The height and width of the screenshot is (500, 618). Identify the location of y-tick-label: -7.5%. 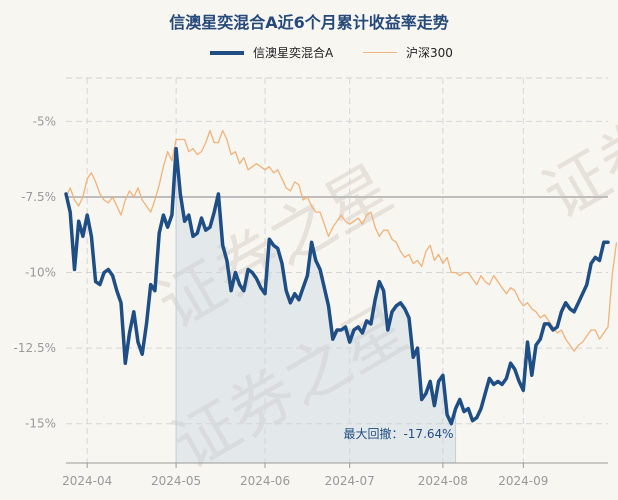
(38, 197).